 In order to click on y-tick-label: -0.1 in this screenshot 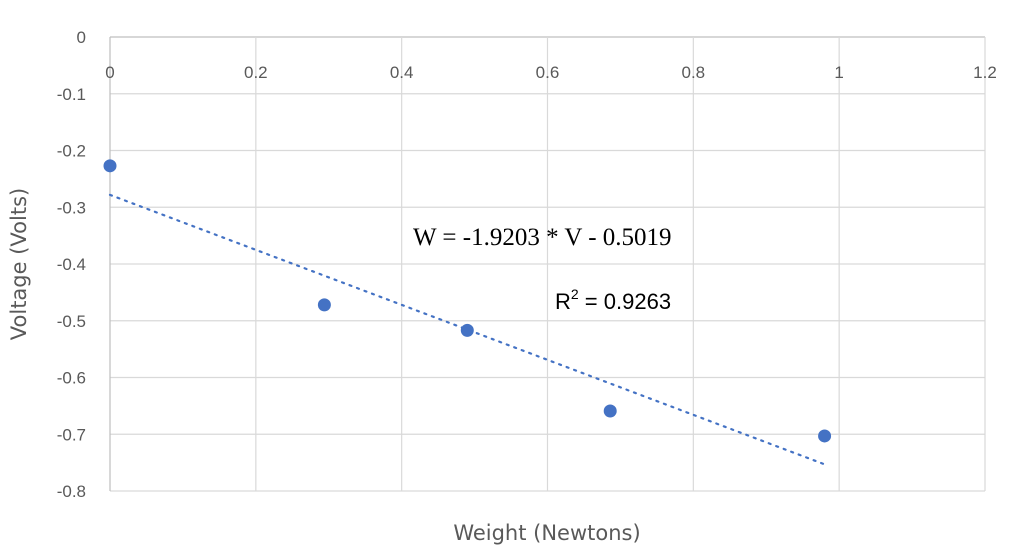, I will do `click(71, 94)`.